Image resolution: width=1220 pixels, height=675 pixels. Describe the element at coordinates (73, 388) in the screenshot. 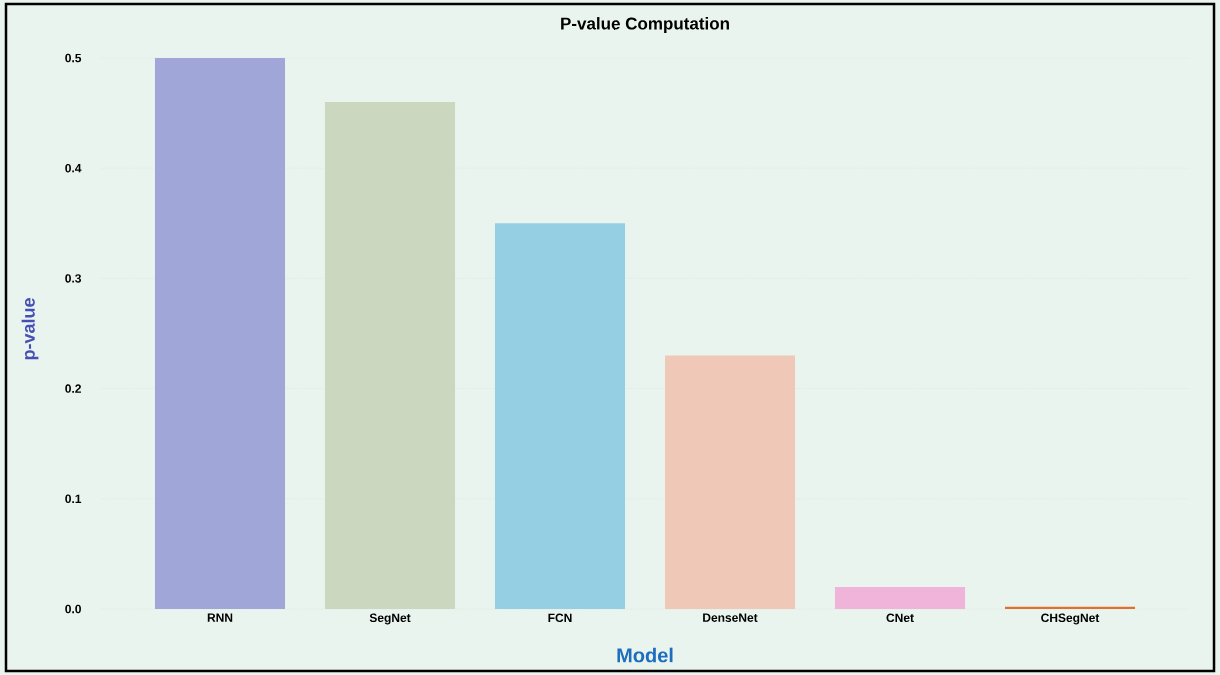

I see `y-tick-label: 0.2` at that location.